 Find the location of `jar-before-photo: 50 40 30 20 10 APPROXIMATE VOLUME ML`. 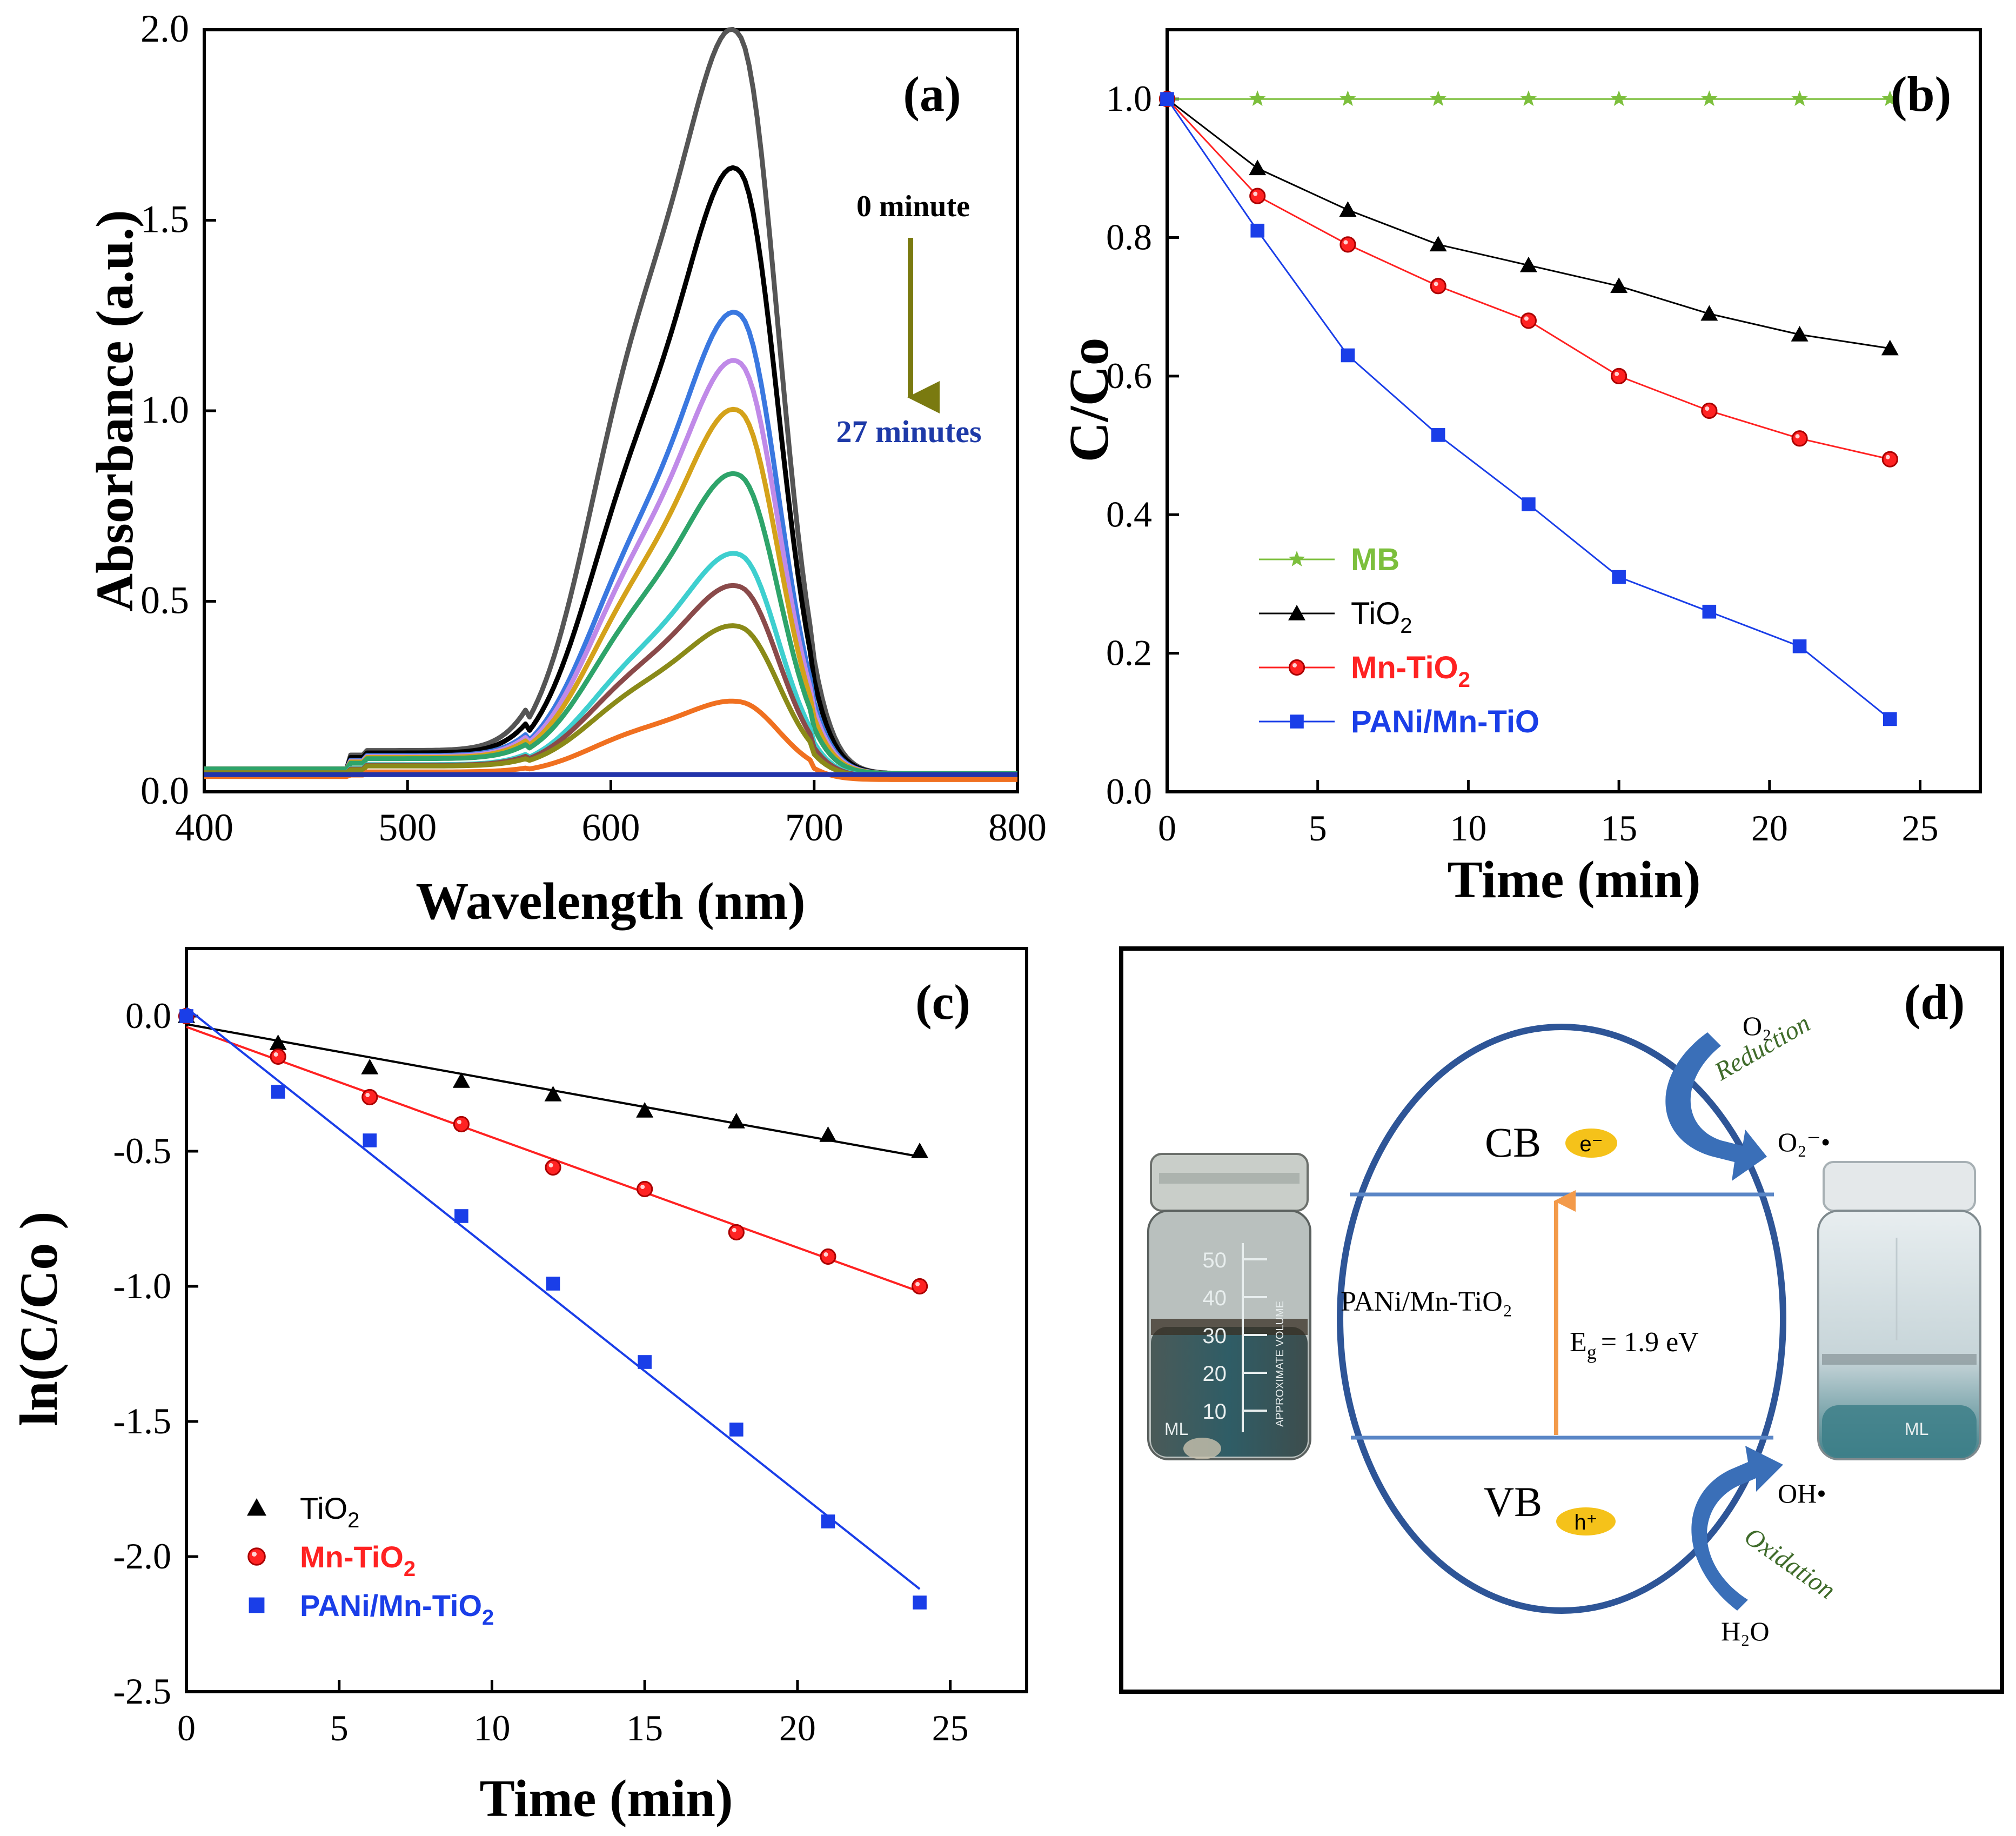

jar-before-photo: 50 40 30 20 10 APPROXIMATE VOLUME ML is located at coordinates (1229, 1306).